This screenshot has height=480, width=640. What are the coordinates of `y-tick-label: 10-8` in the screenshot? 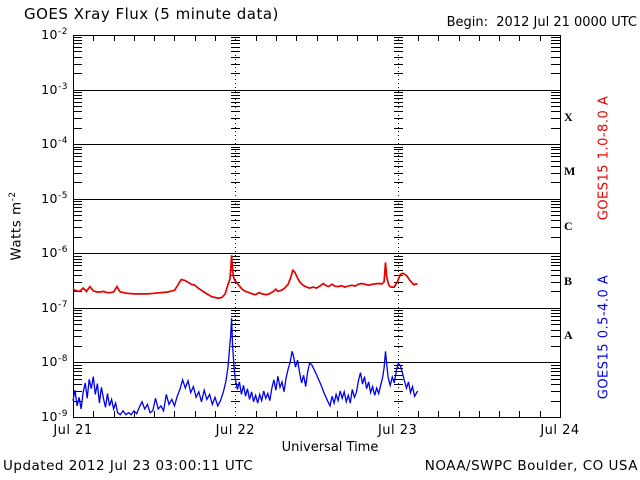 It's located at (54, 362).